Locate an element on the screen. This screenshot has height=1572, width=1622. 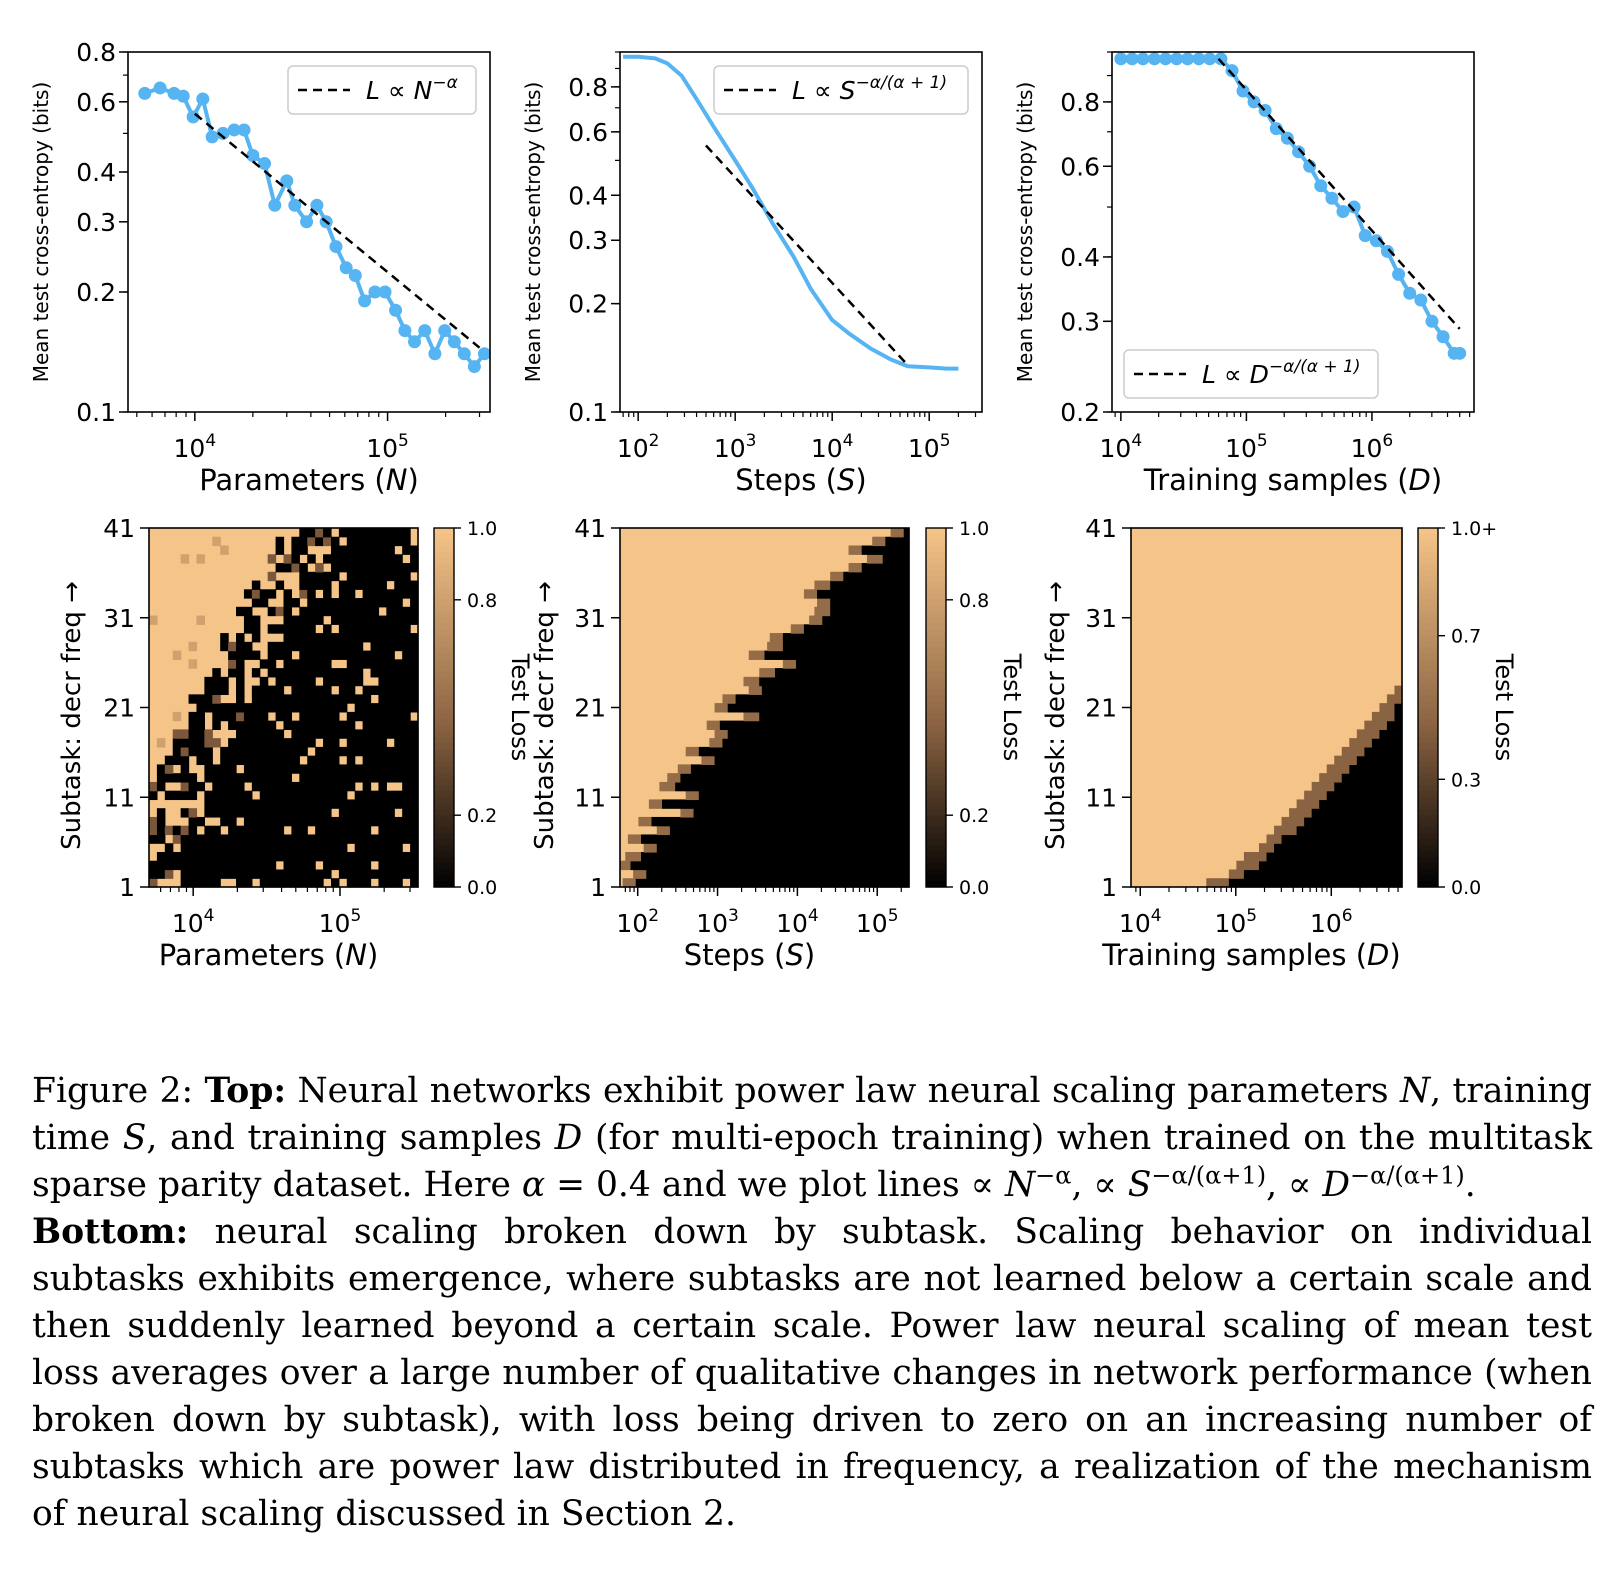
data-point is located at coordinates (1365, 236).